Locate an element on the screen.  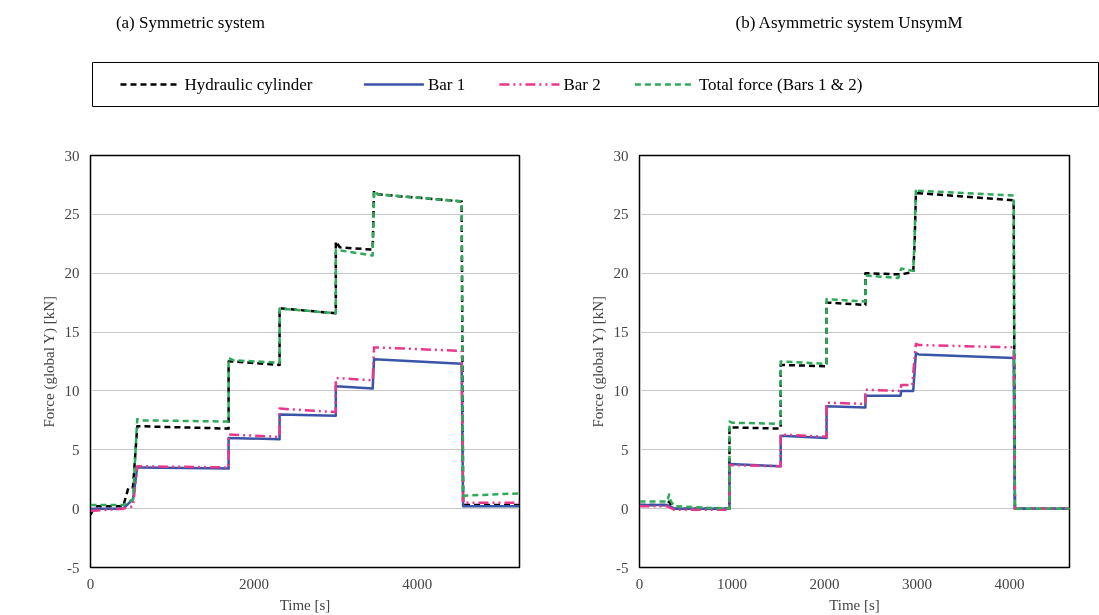
chart-title: (b) Asymmetric system UnsymM is located at coordinates (849, 22).